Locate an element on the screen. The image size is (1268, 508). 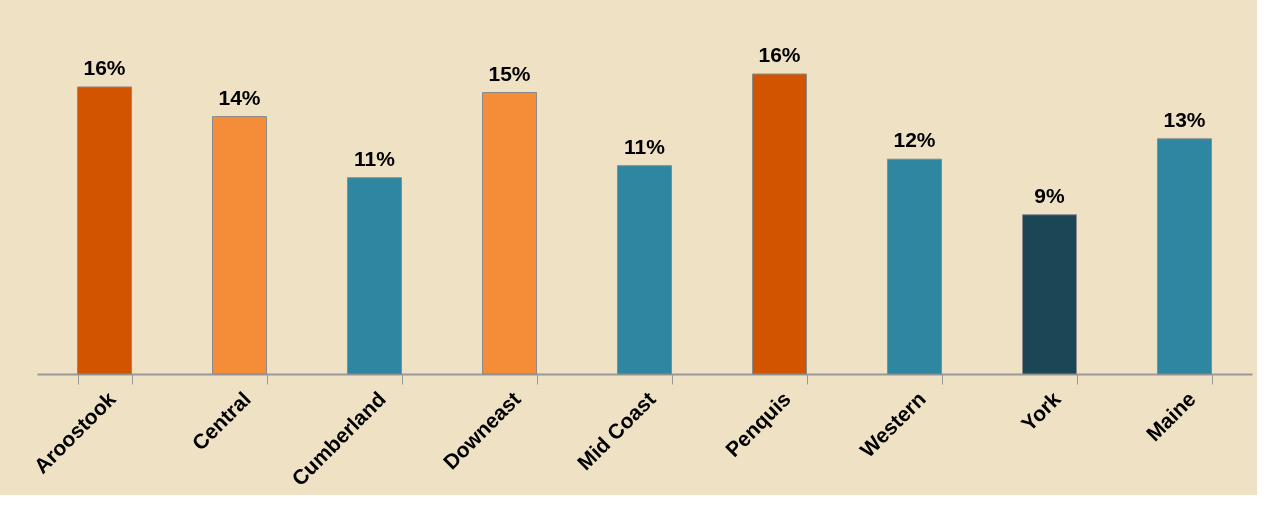
data-label: 13% is located at coordinates (1184, 119).